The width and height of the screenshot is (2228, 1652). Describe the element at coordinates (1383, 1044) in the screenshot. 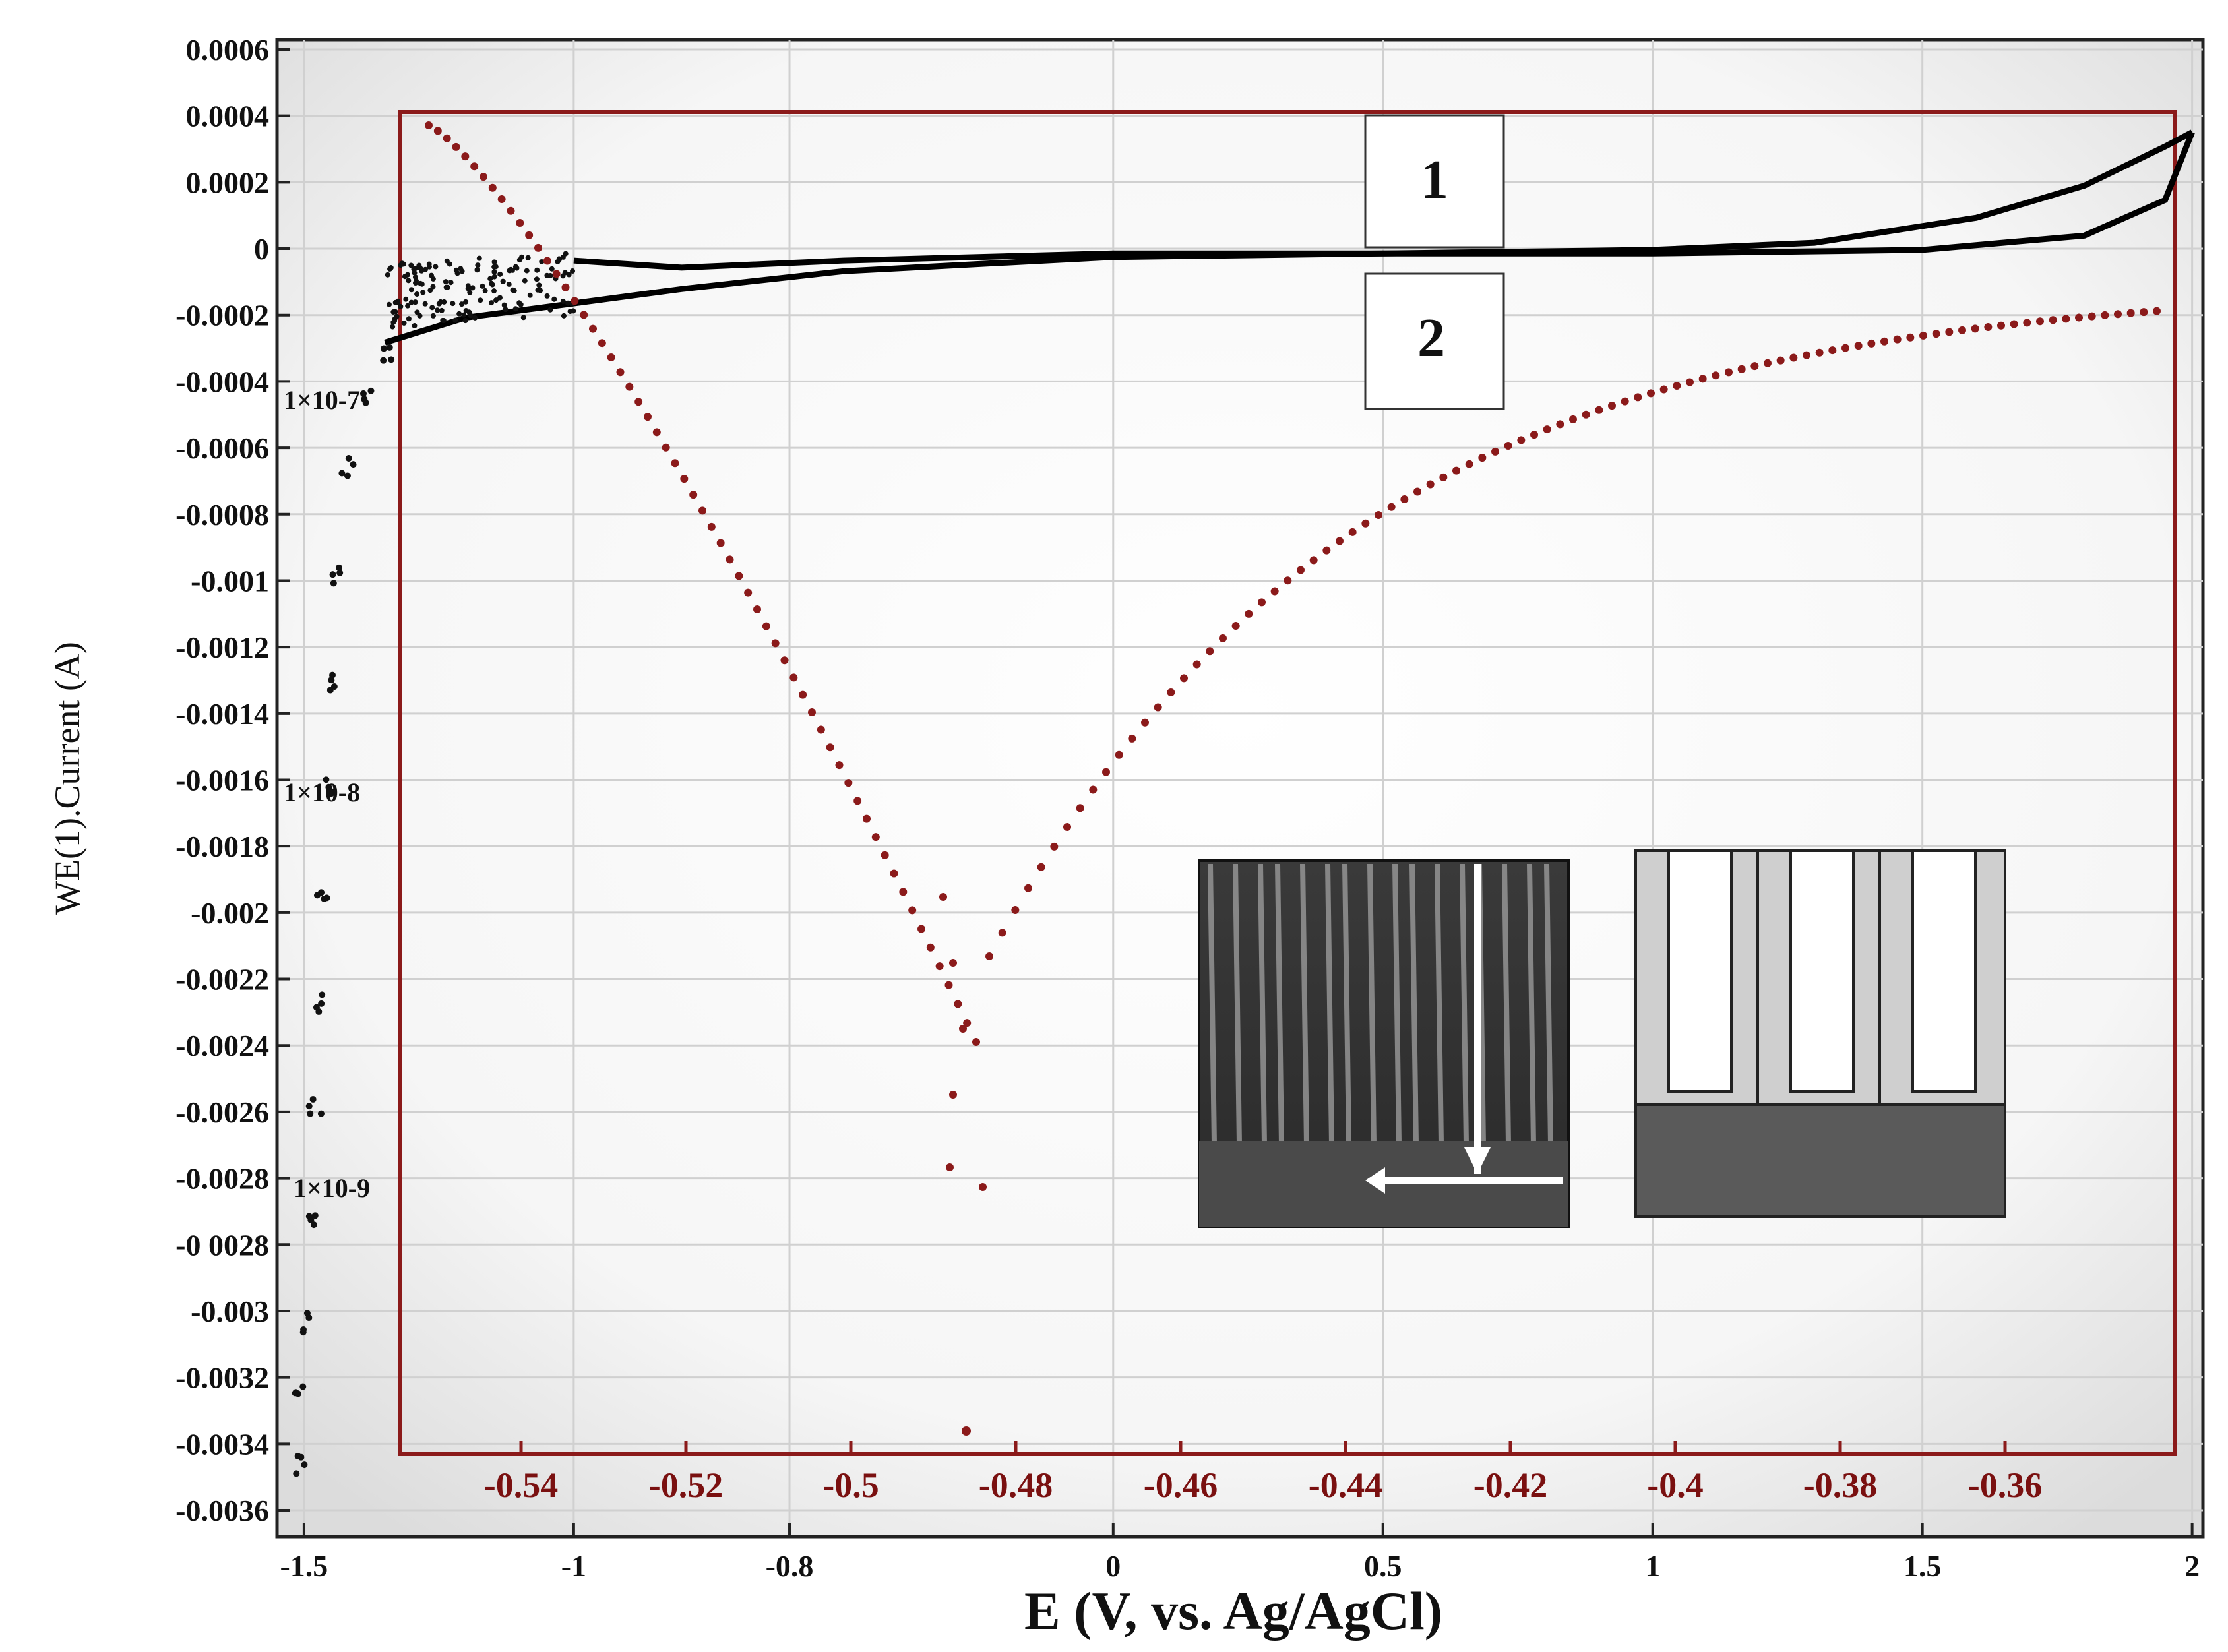

I see `sem-image-inset` at that location.